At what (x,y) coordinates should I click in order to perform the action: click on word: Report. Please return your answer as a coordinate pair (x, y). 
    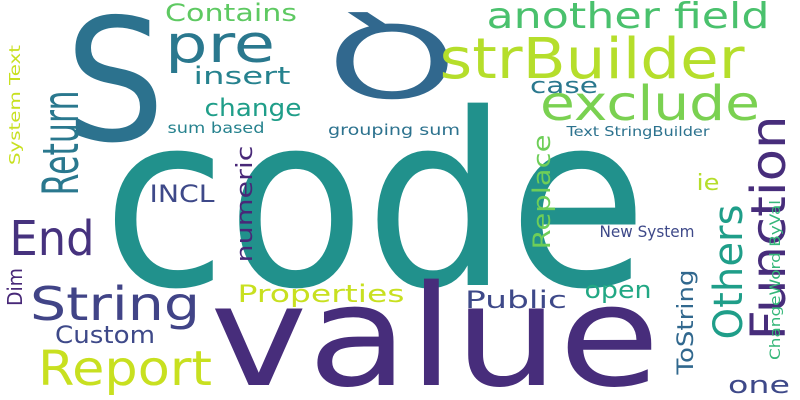
    Looking at the image, I should click on (125, 369).